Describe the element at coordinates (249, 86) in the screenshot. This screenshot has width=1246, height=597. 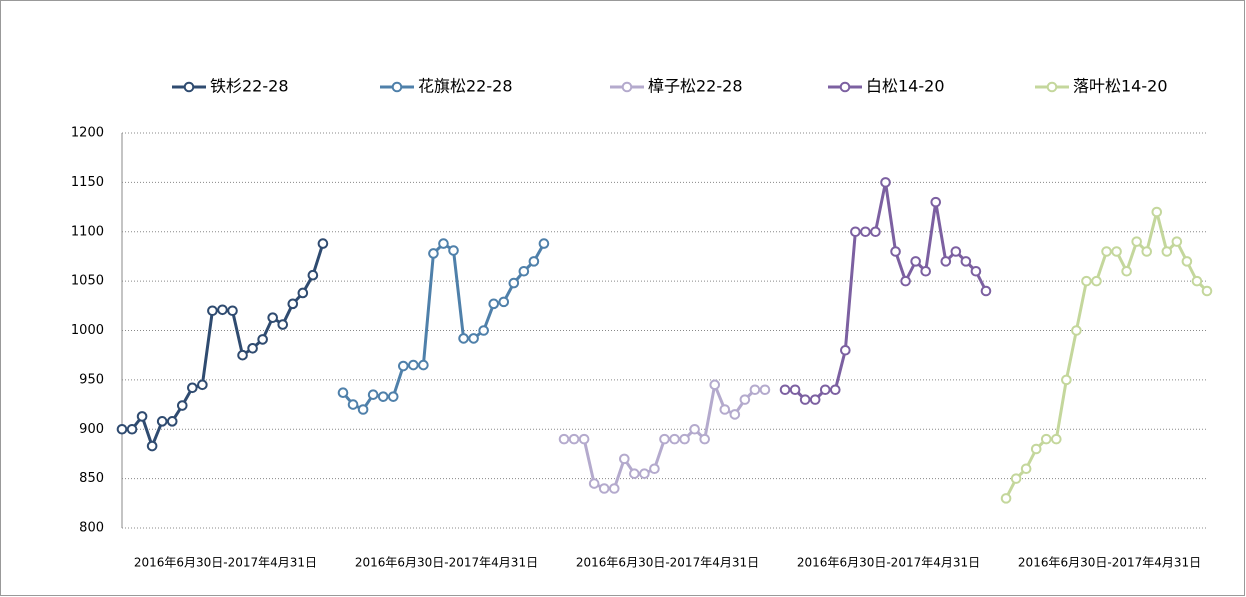
I see `legend-label: 铁杉22-28` at that location.